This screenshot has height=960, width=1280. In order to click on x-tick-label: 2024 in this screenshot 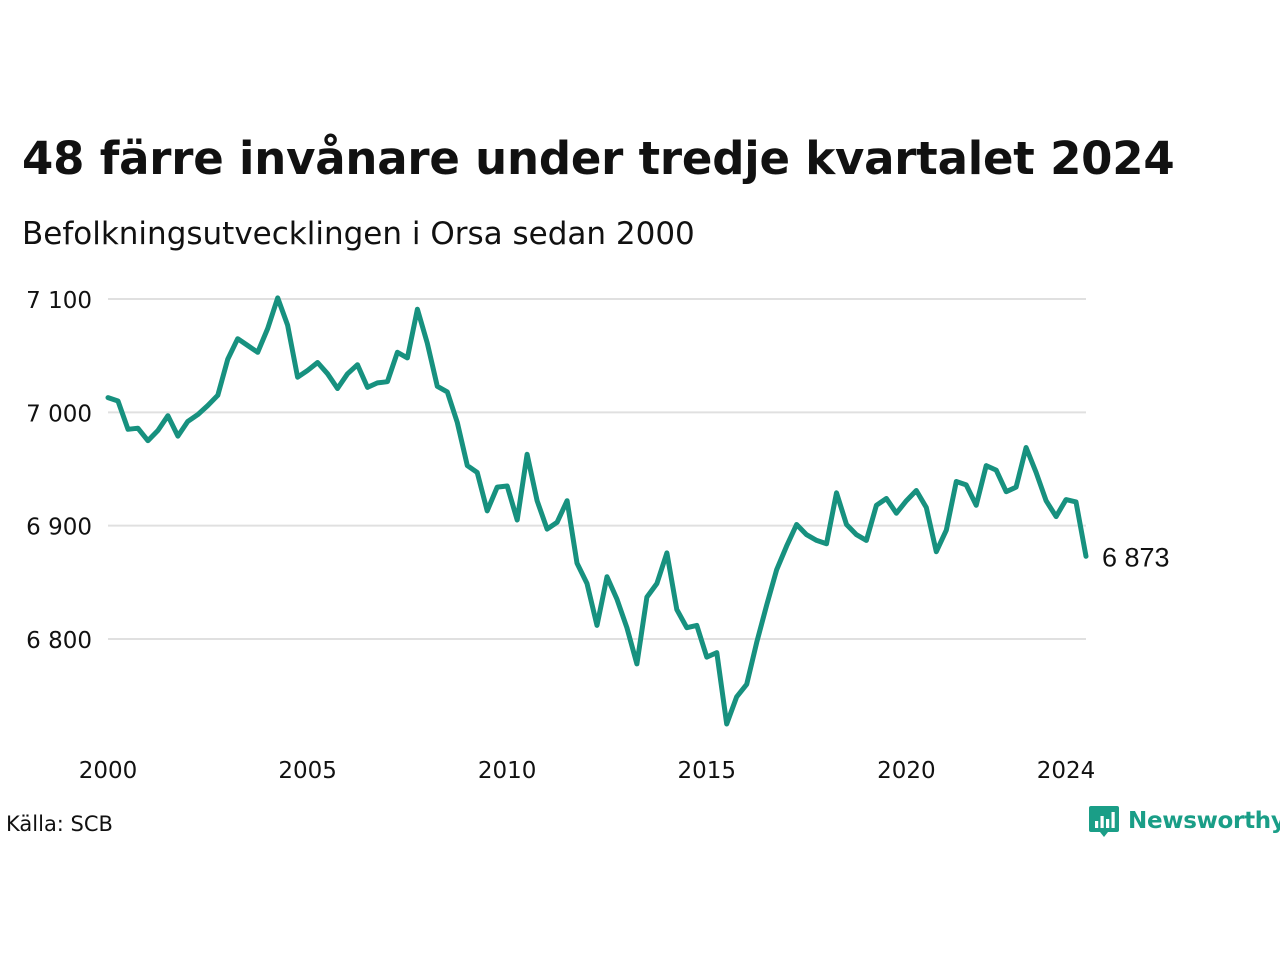, I will do `click(1066, 771)`.